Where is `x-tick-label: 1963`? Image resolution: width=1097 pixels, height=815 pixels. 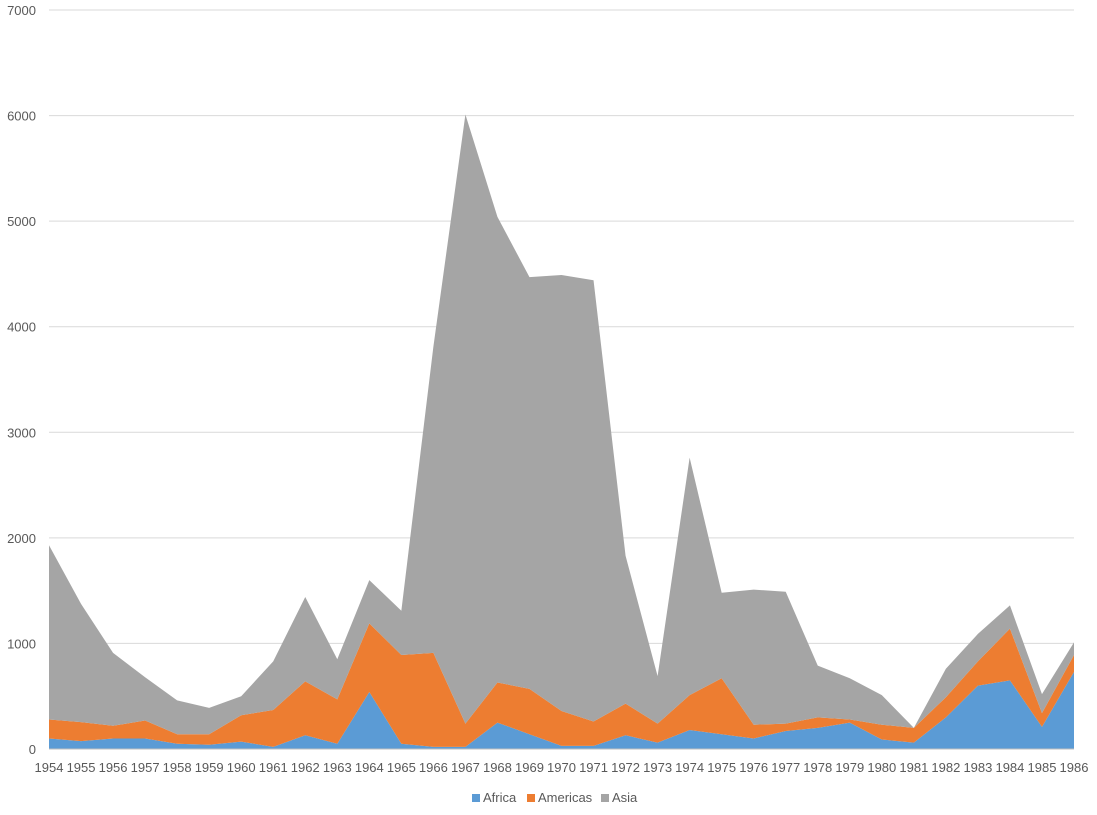
x-tick-label: 1963 is located at coordinates (337, 767).